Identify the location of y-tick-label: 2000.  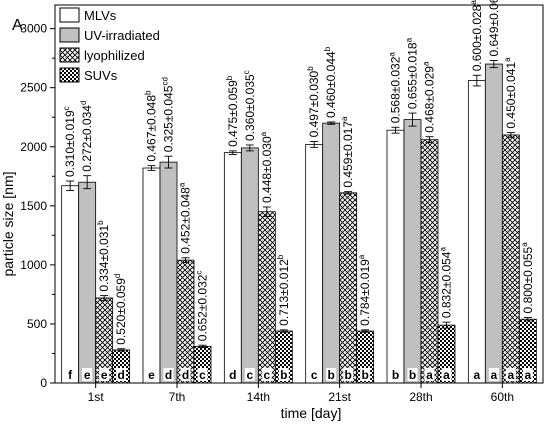
(33, 147).